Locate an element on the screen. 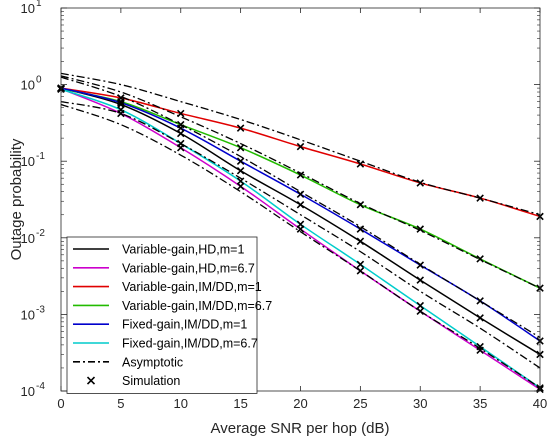 This screenshot has width=550, height=447. x-tick-label: 35 is located at coordinates (480, 403).